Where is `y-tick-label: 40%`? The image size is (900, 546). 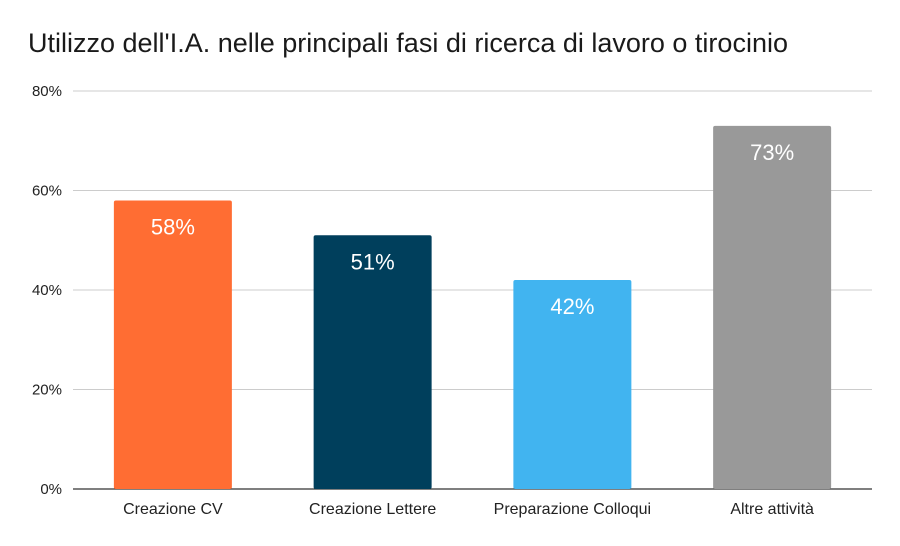 y-tick-label: 40% is located at coordinates (47, 290).